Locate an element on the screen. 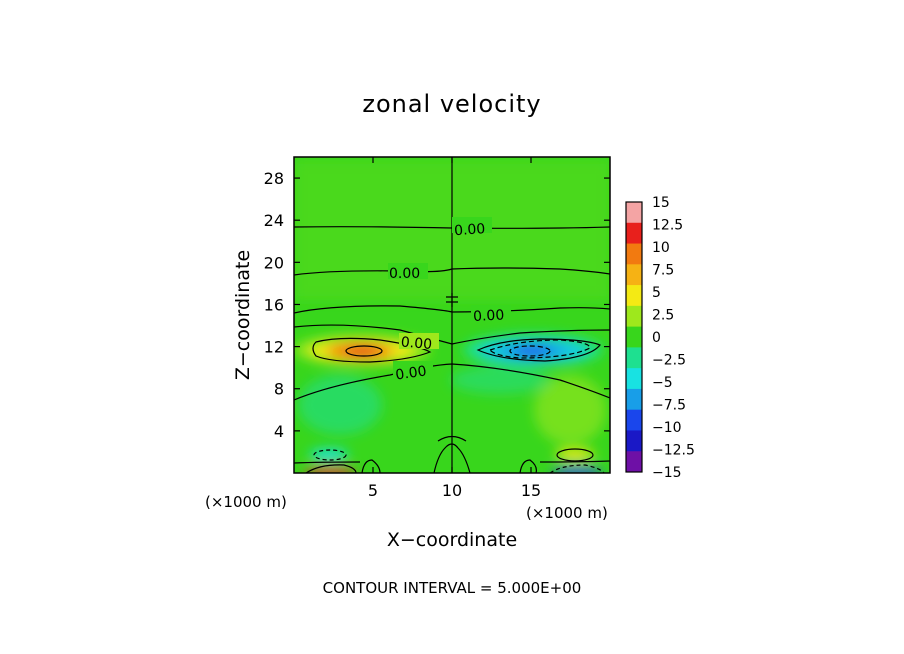 This screenshot has height=654, width=904. contour-label-10: 0.00 is located at coordinates (410, 373).